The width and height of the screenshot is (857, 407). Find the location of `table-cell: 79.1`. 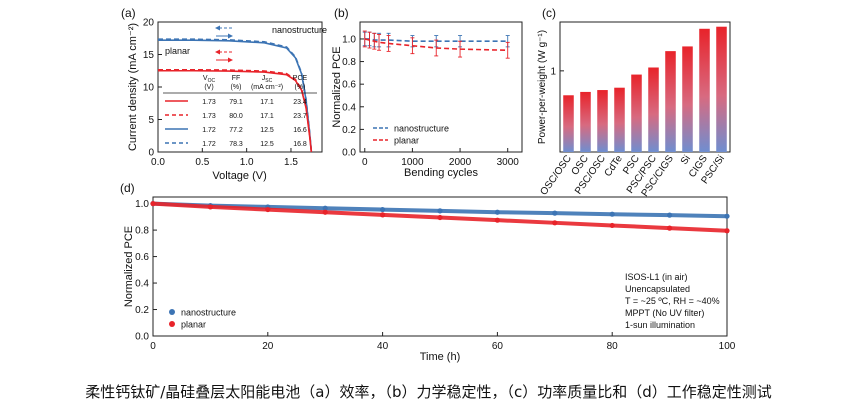

table-cell: 79.1 is located at coordinates (236, 102).